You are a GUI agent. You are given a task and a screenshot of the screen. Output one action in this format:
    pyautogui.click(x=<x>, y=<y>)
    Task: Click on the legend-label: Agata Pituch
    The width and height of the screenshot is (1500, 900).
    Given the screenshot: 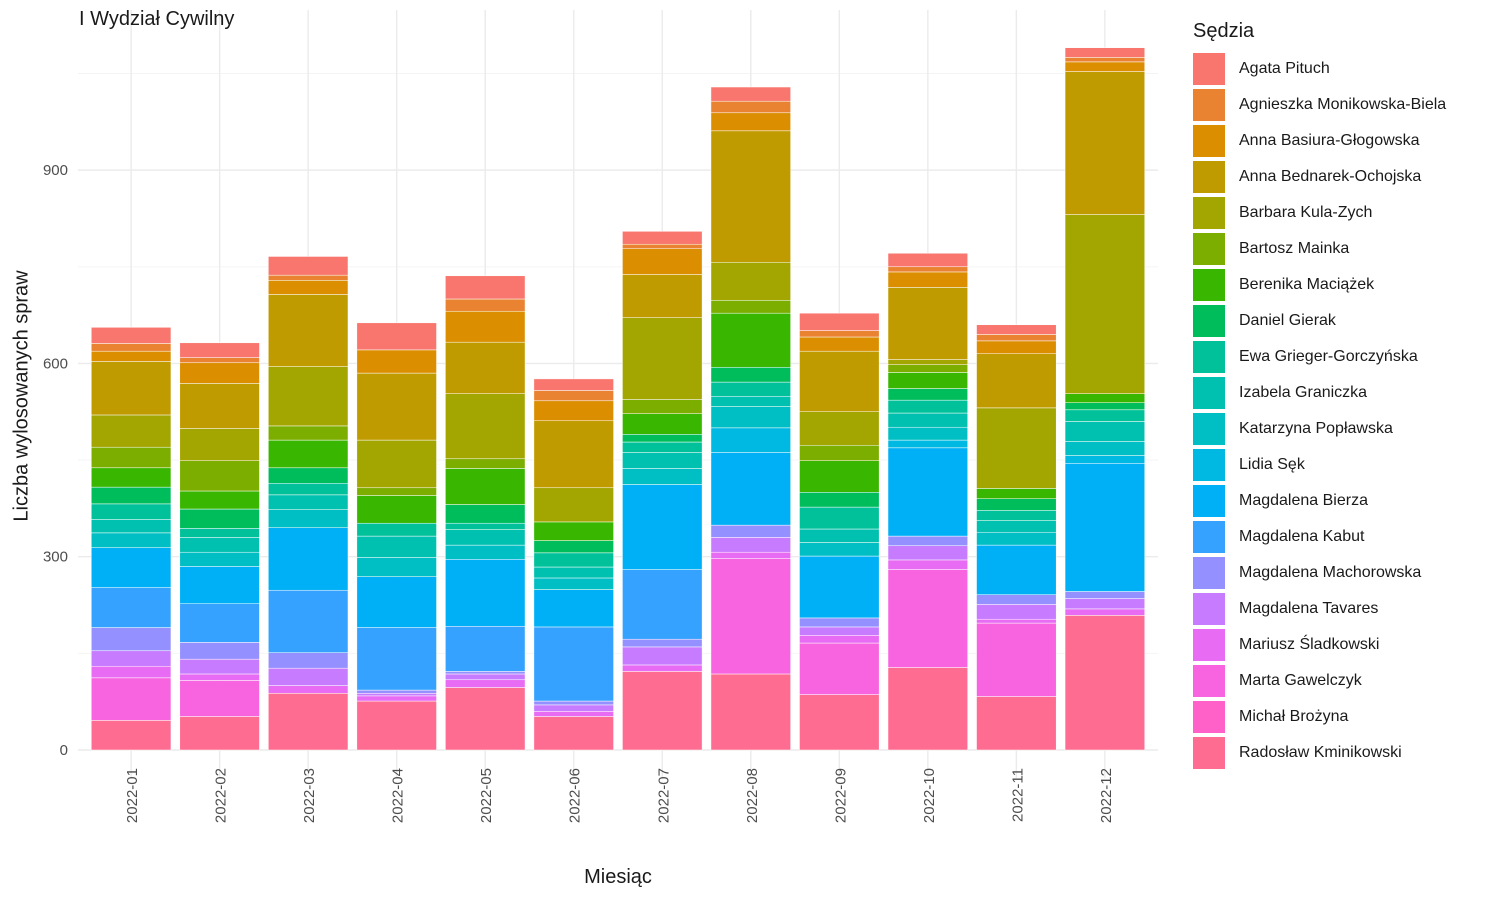 What is the action you would take?
    pyautogui.click(x=1284, y=68)
    